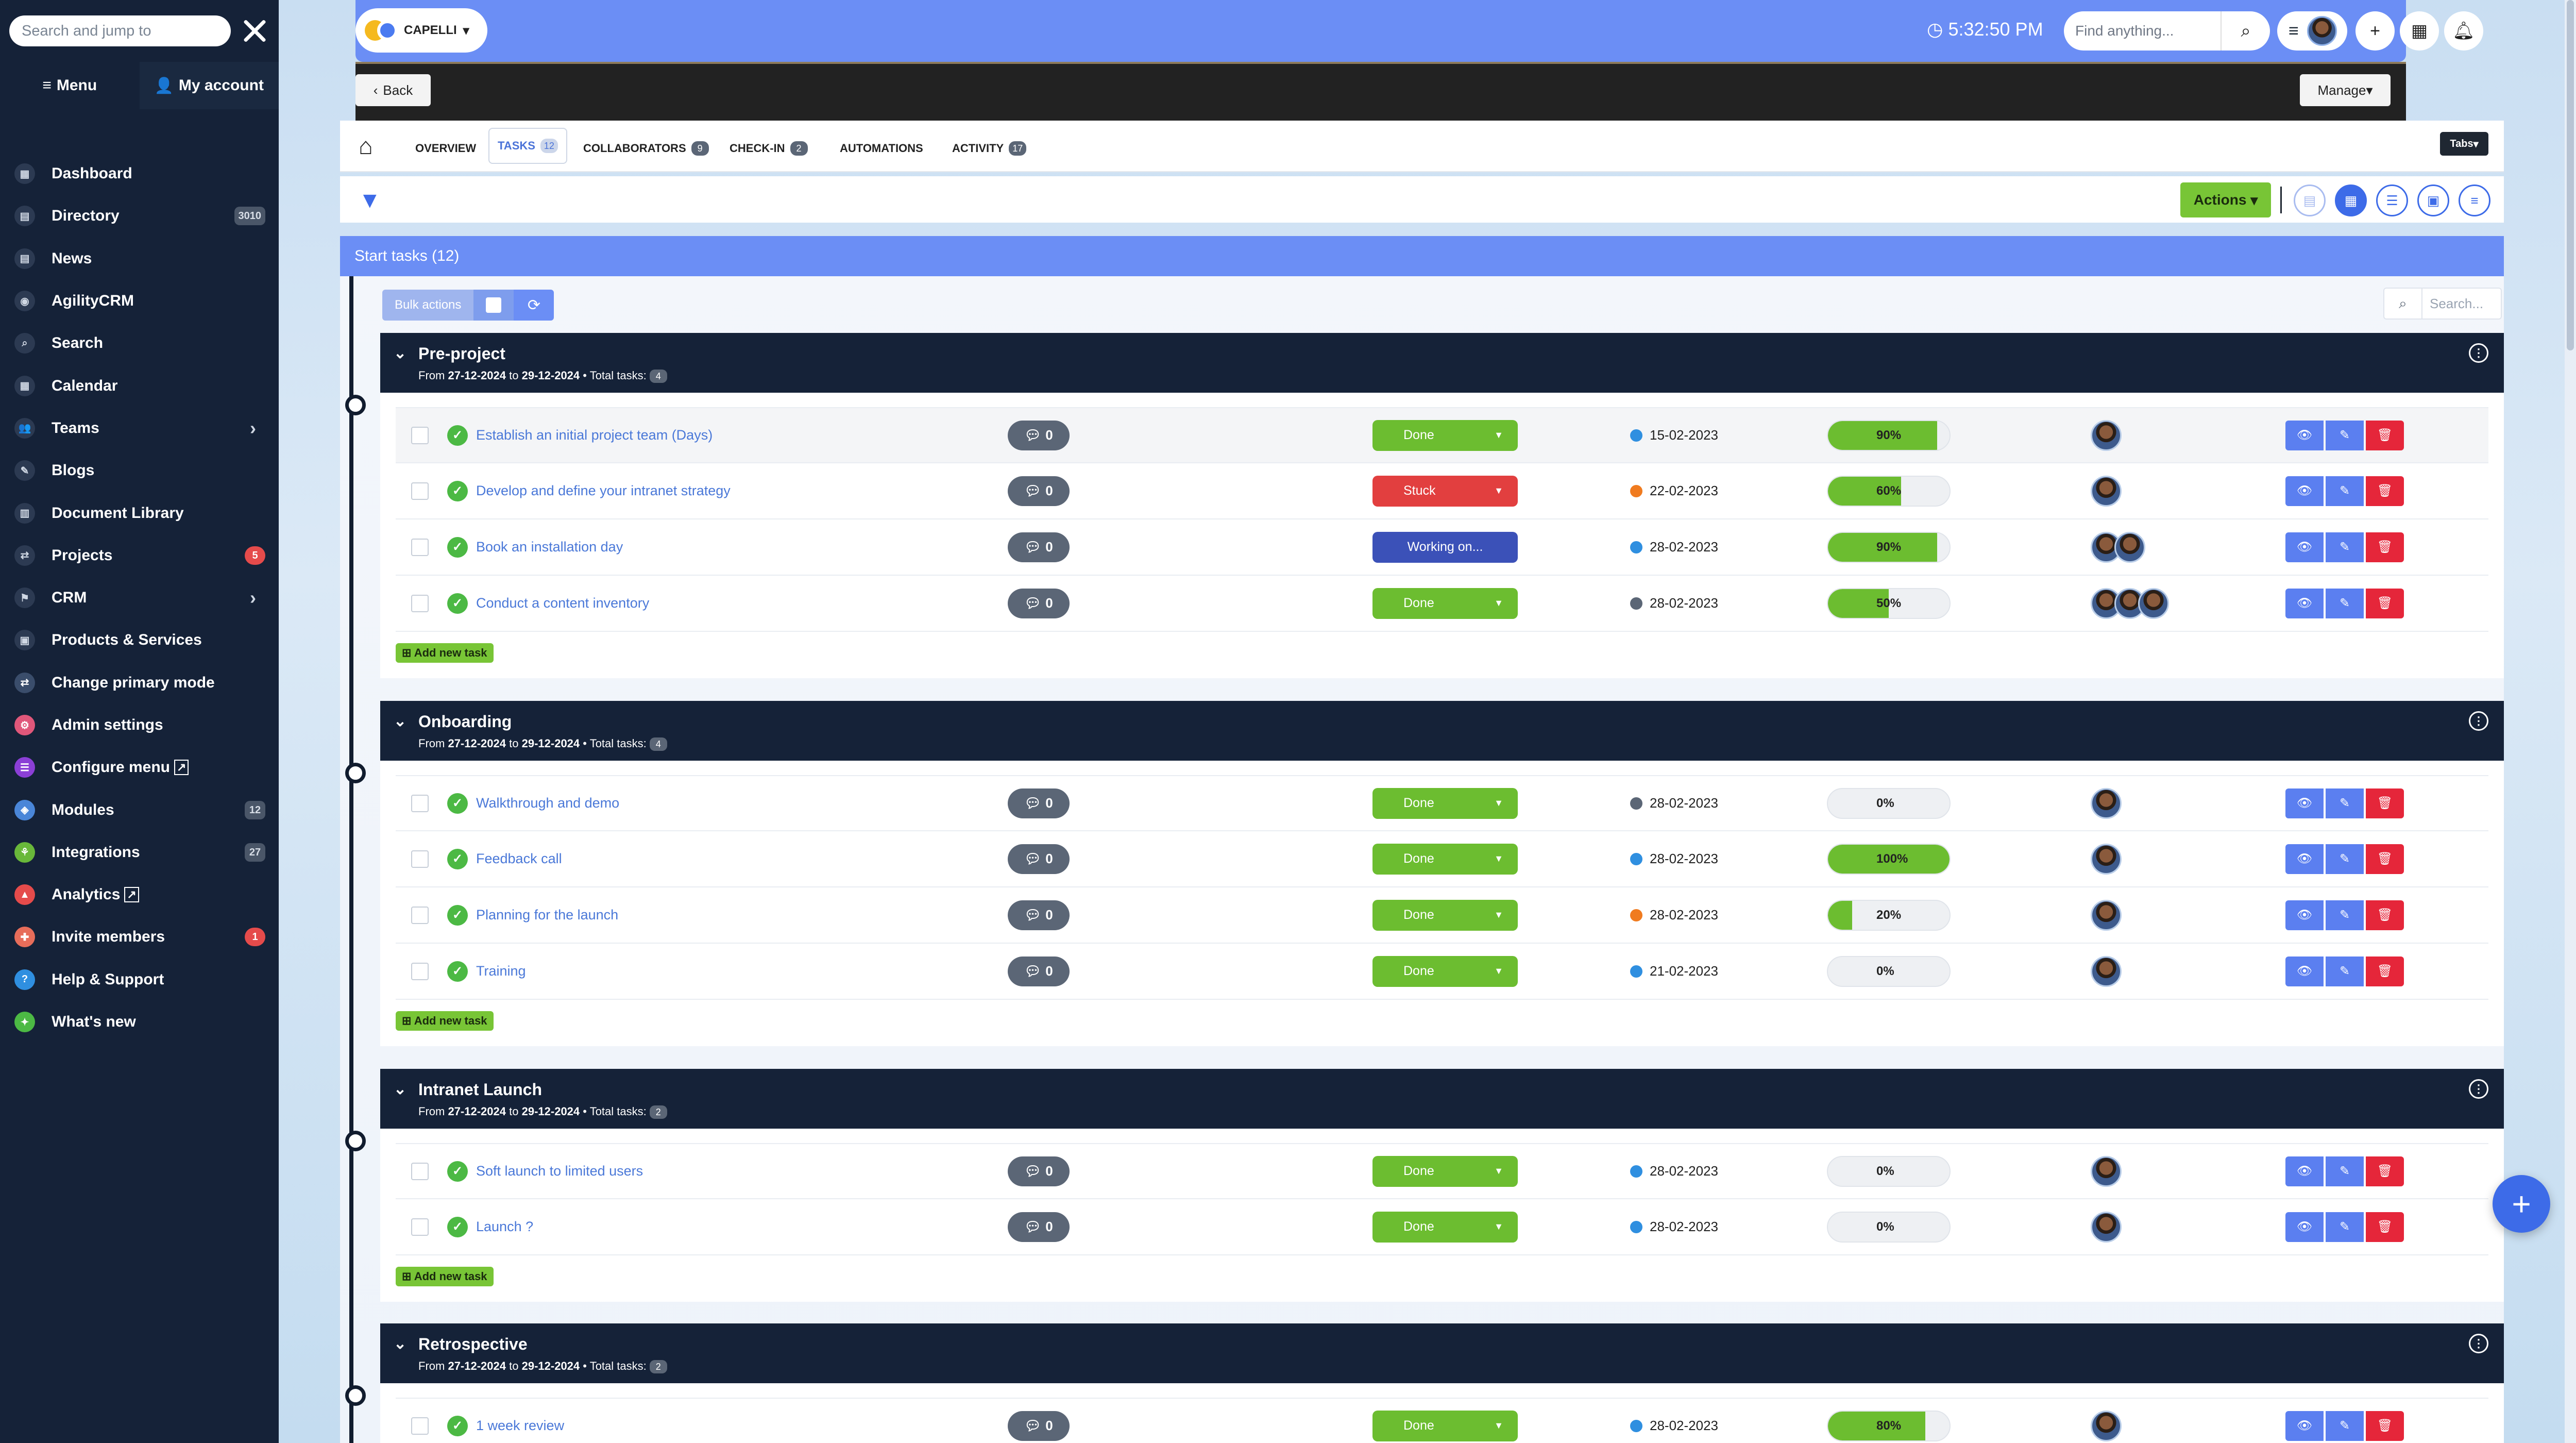  I want to click on bulk-actions-button: Bulk actions, so click(428, 305).